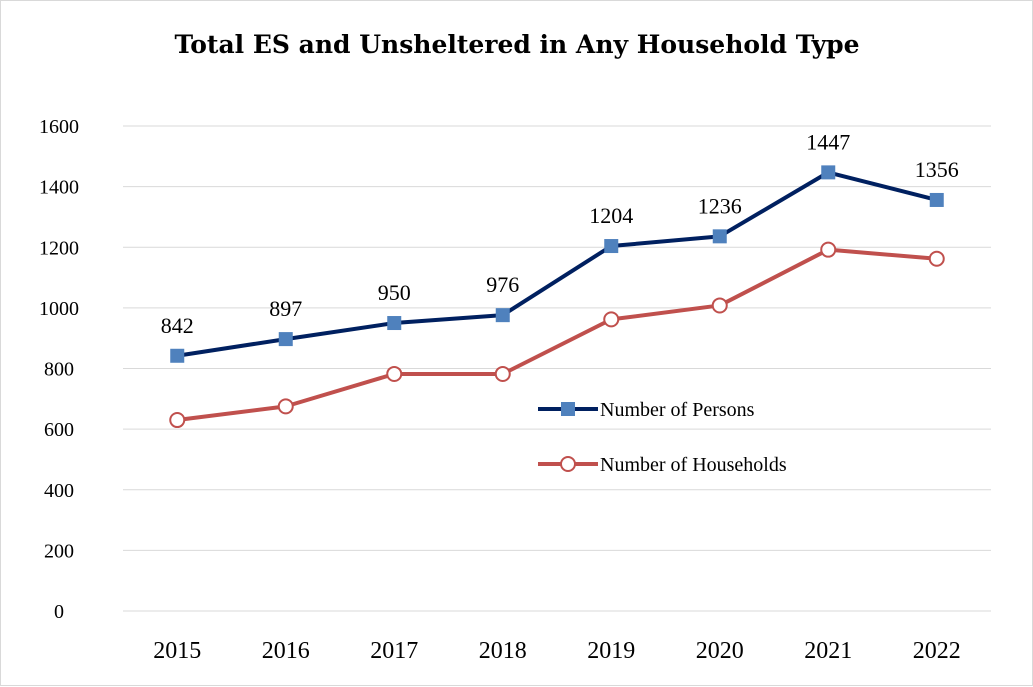  What do you see at coordinates (394, 373) in the screenshot?
I see `point-households-2017` at bounding box center [394, 373].